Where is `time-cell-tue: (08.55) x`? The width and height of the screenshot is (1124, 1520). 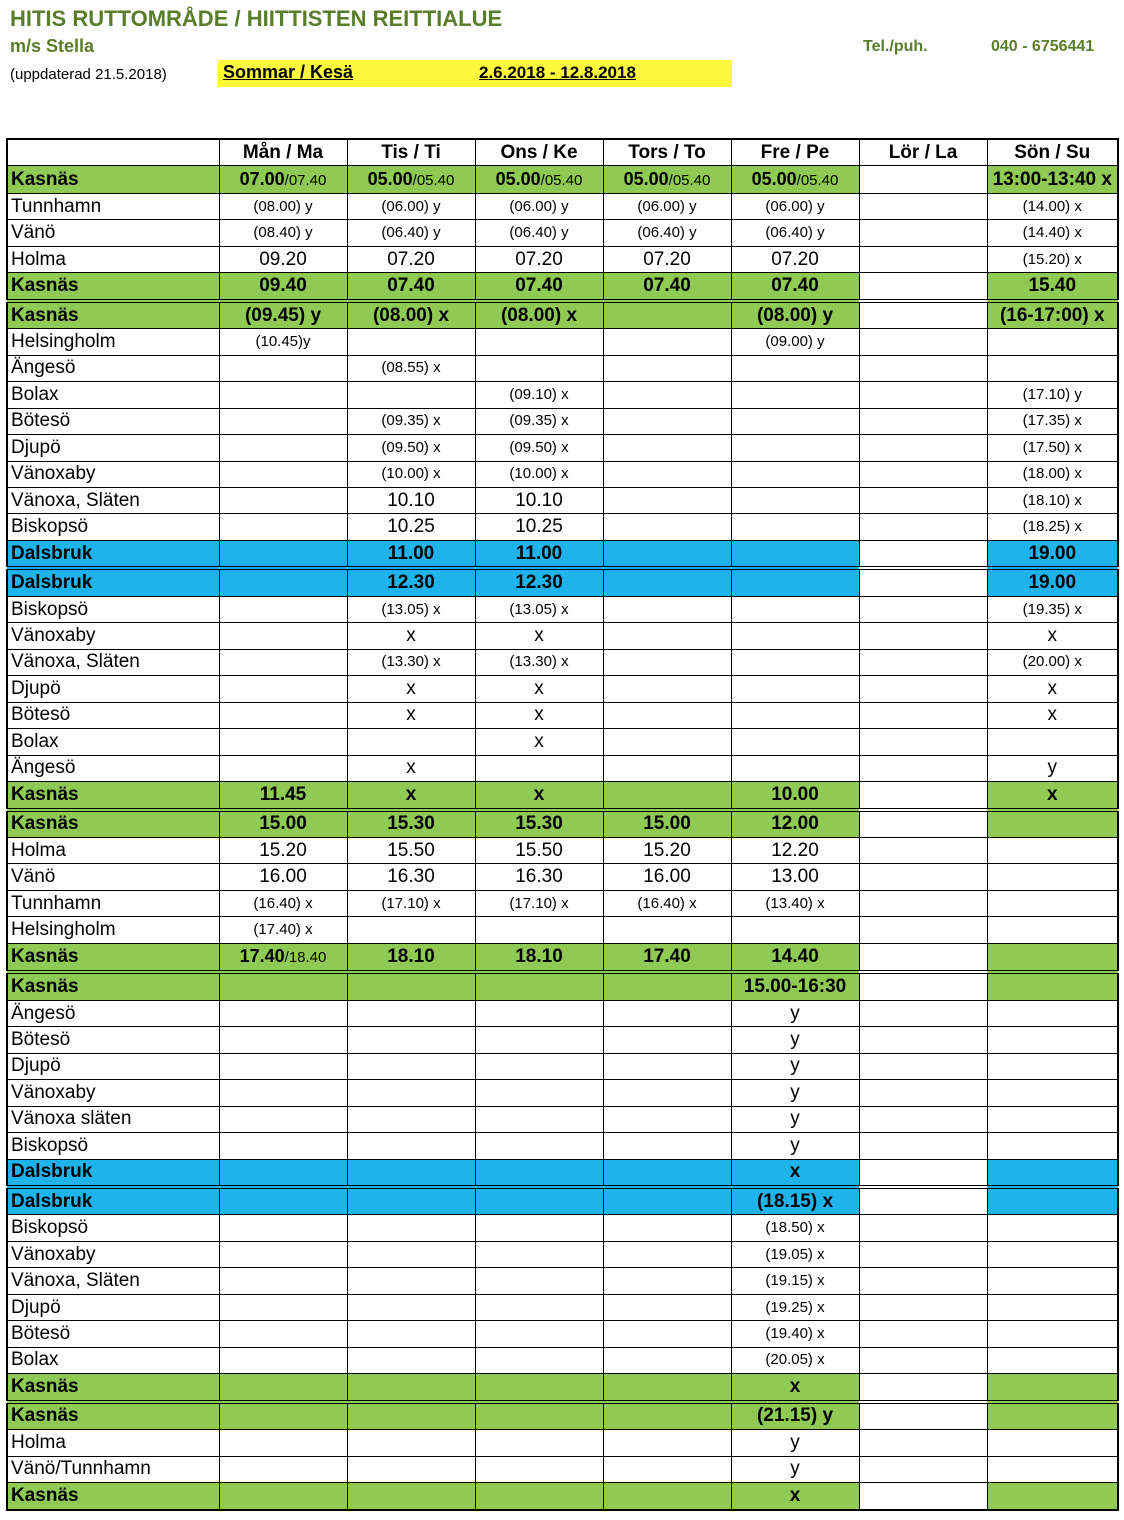
time-cell-tue: (08.55) x is located at coordinates (411, 368).